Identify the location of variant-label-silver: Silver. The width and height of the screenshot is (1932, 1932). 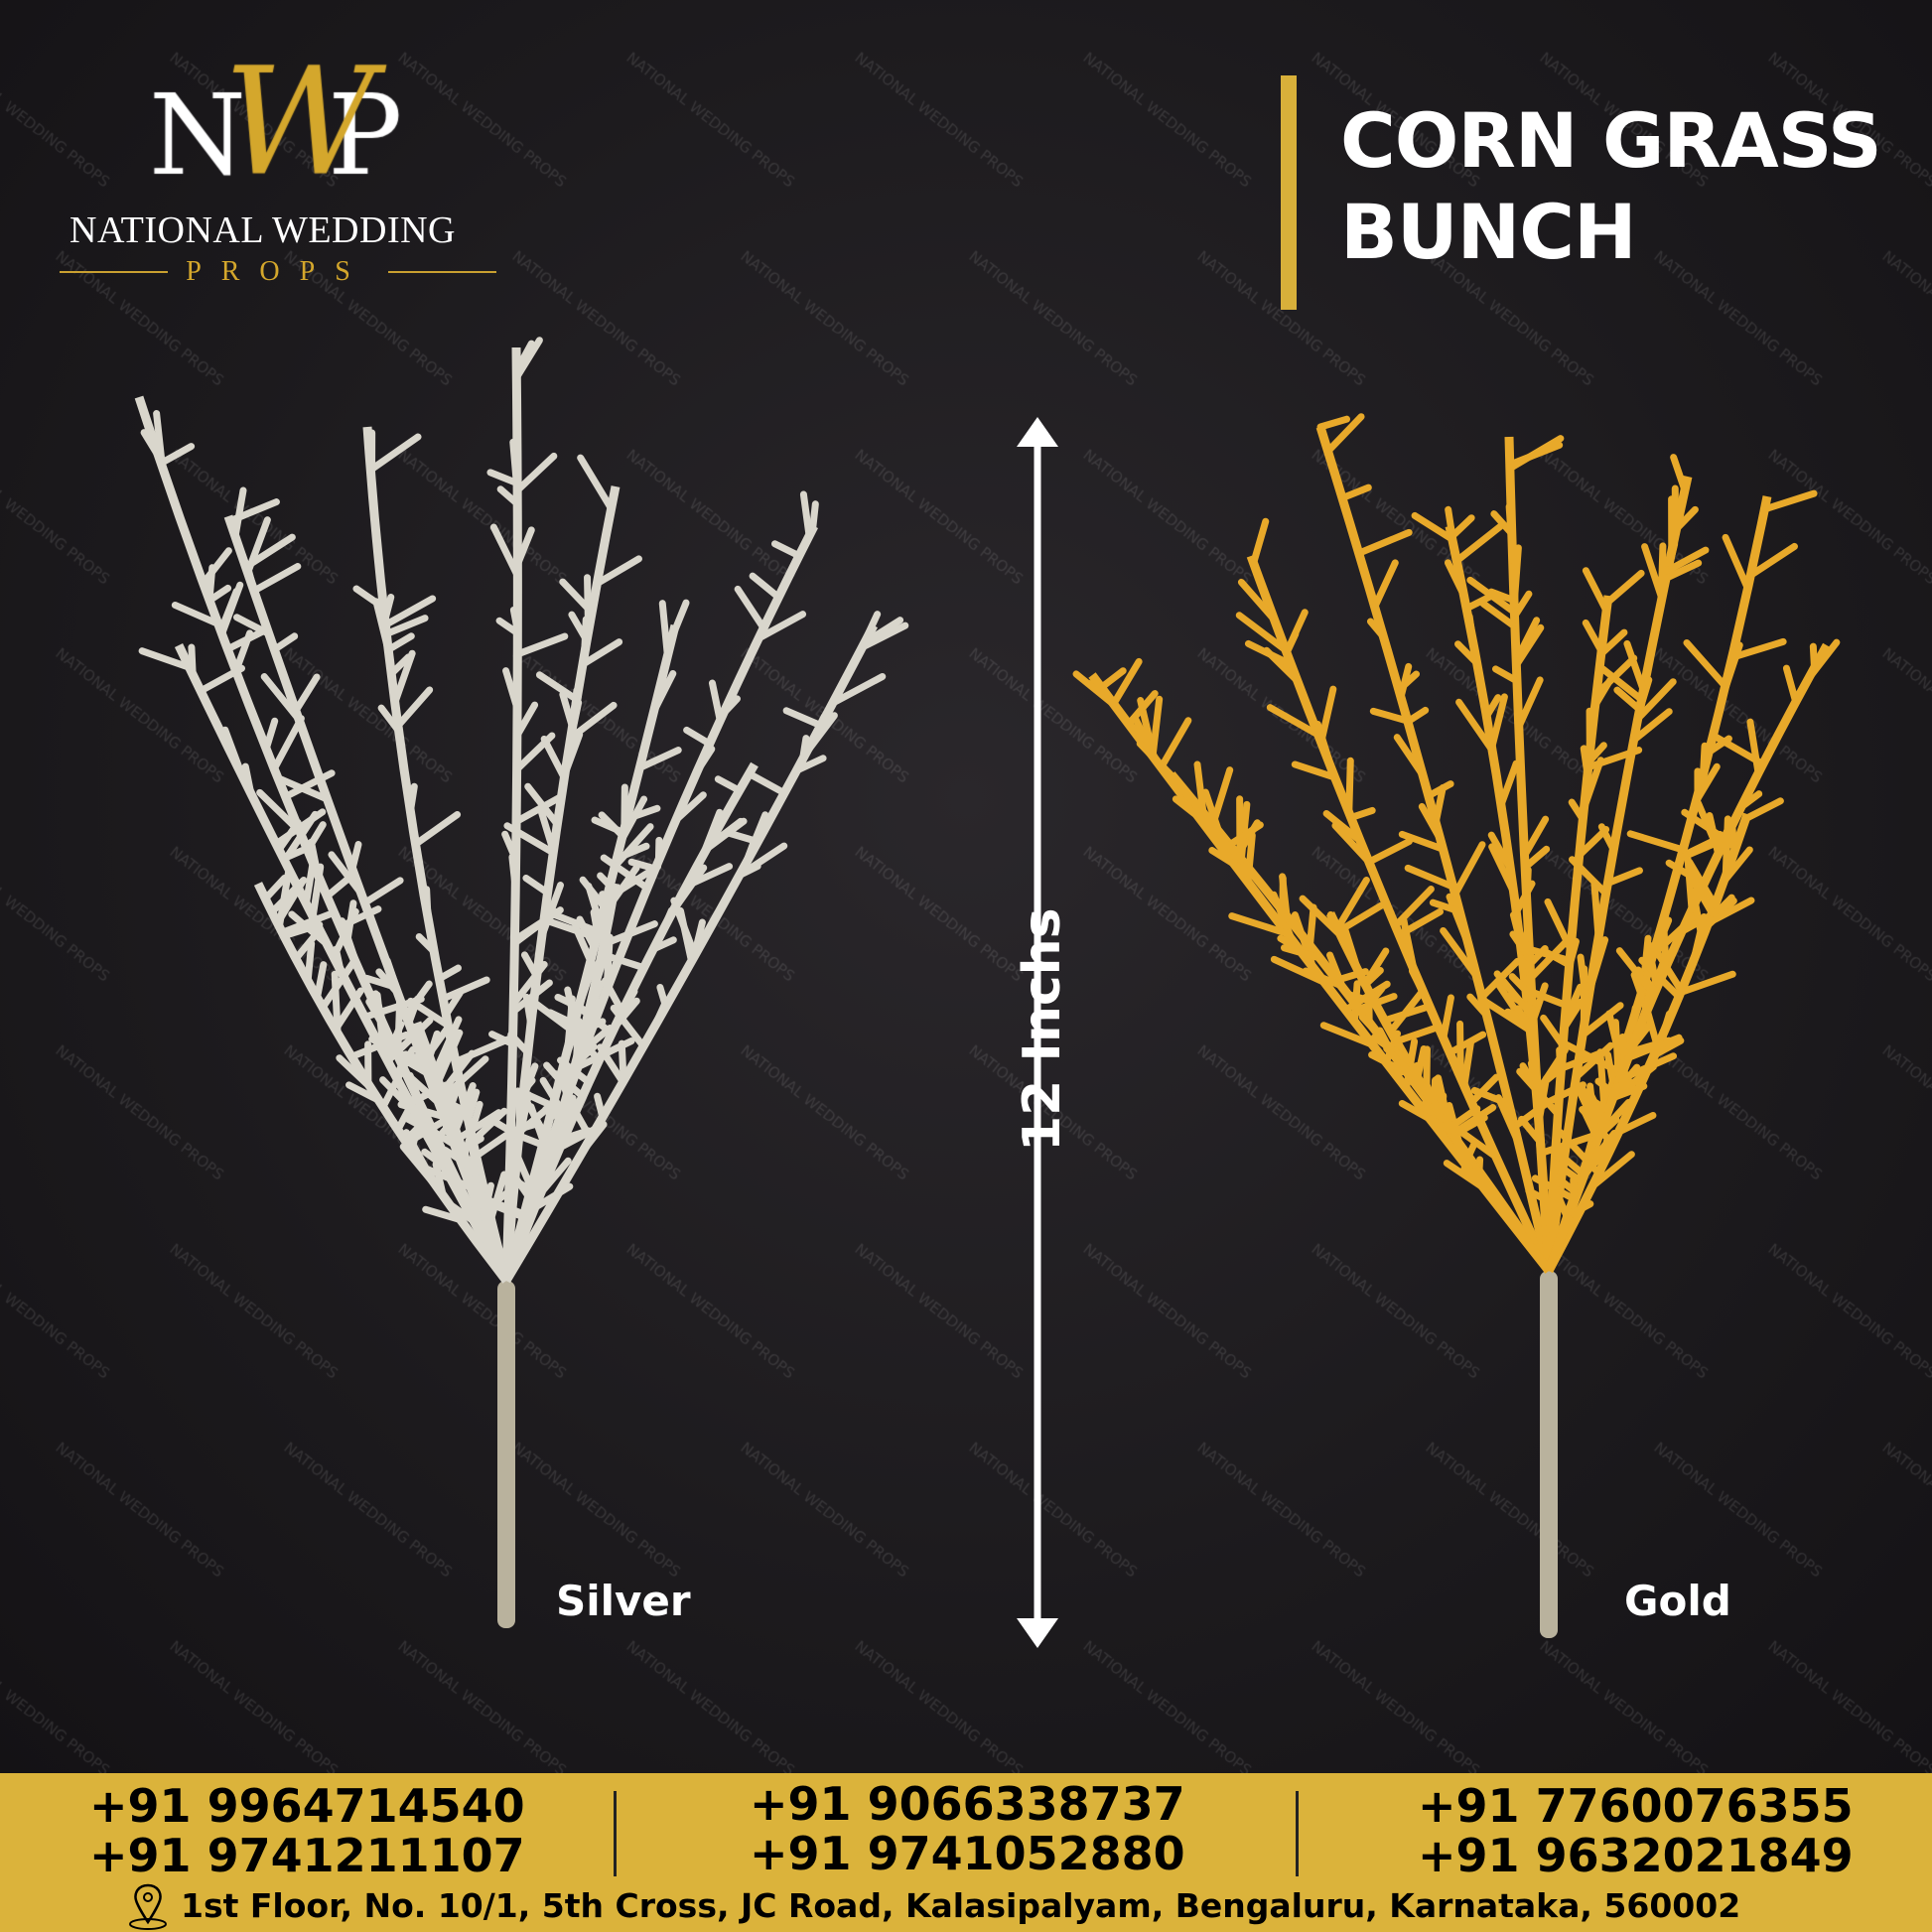
(623, 1601).